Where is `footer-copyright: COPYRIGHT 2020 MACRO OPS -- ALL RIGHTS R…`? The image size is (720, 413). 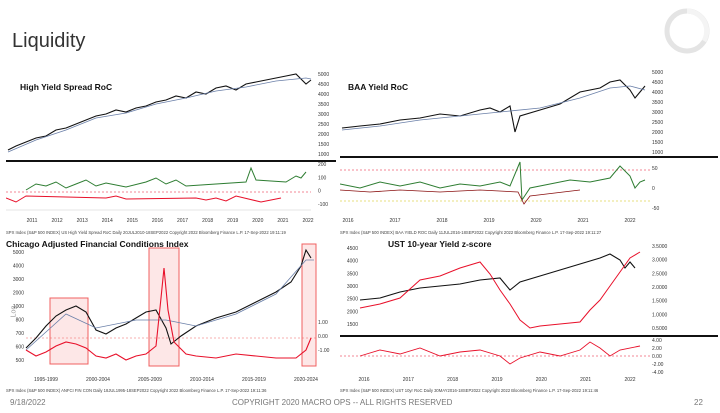 footer-copyright: COPYRIGHT 2020 MACRO OPS -- ALL RIGHTS R… is located at coordinates (342, 402).